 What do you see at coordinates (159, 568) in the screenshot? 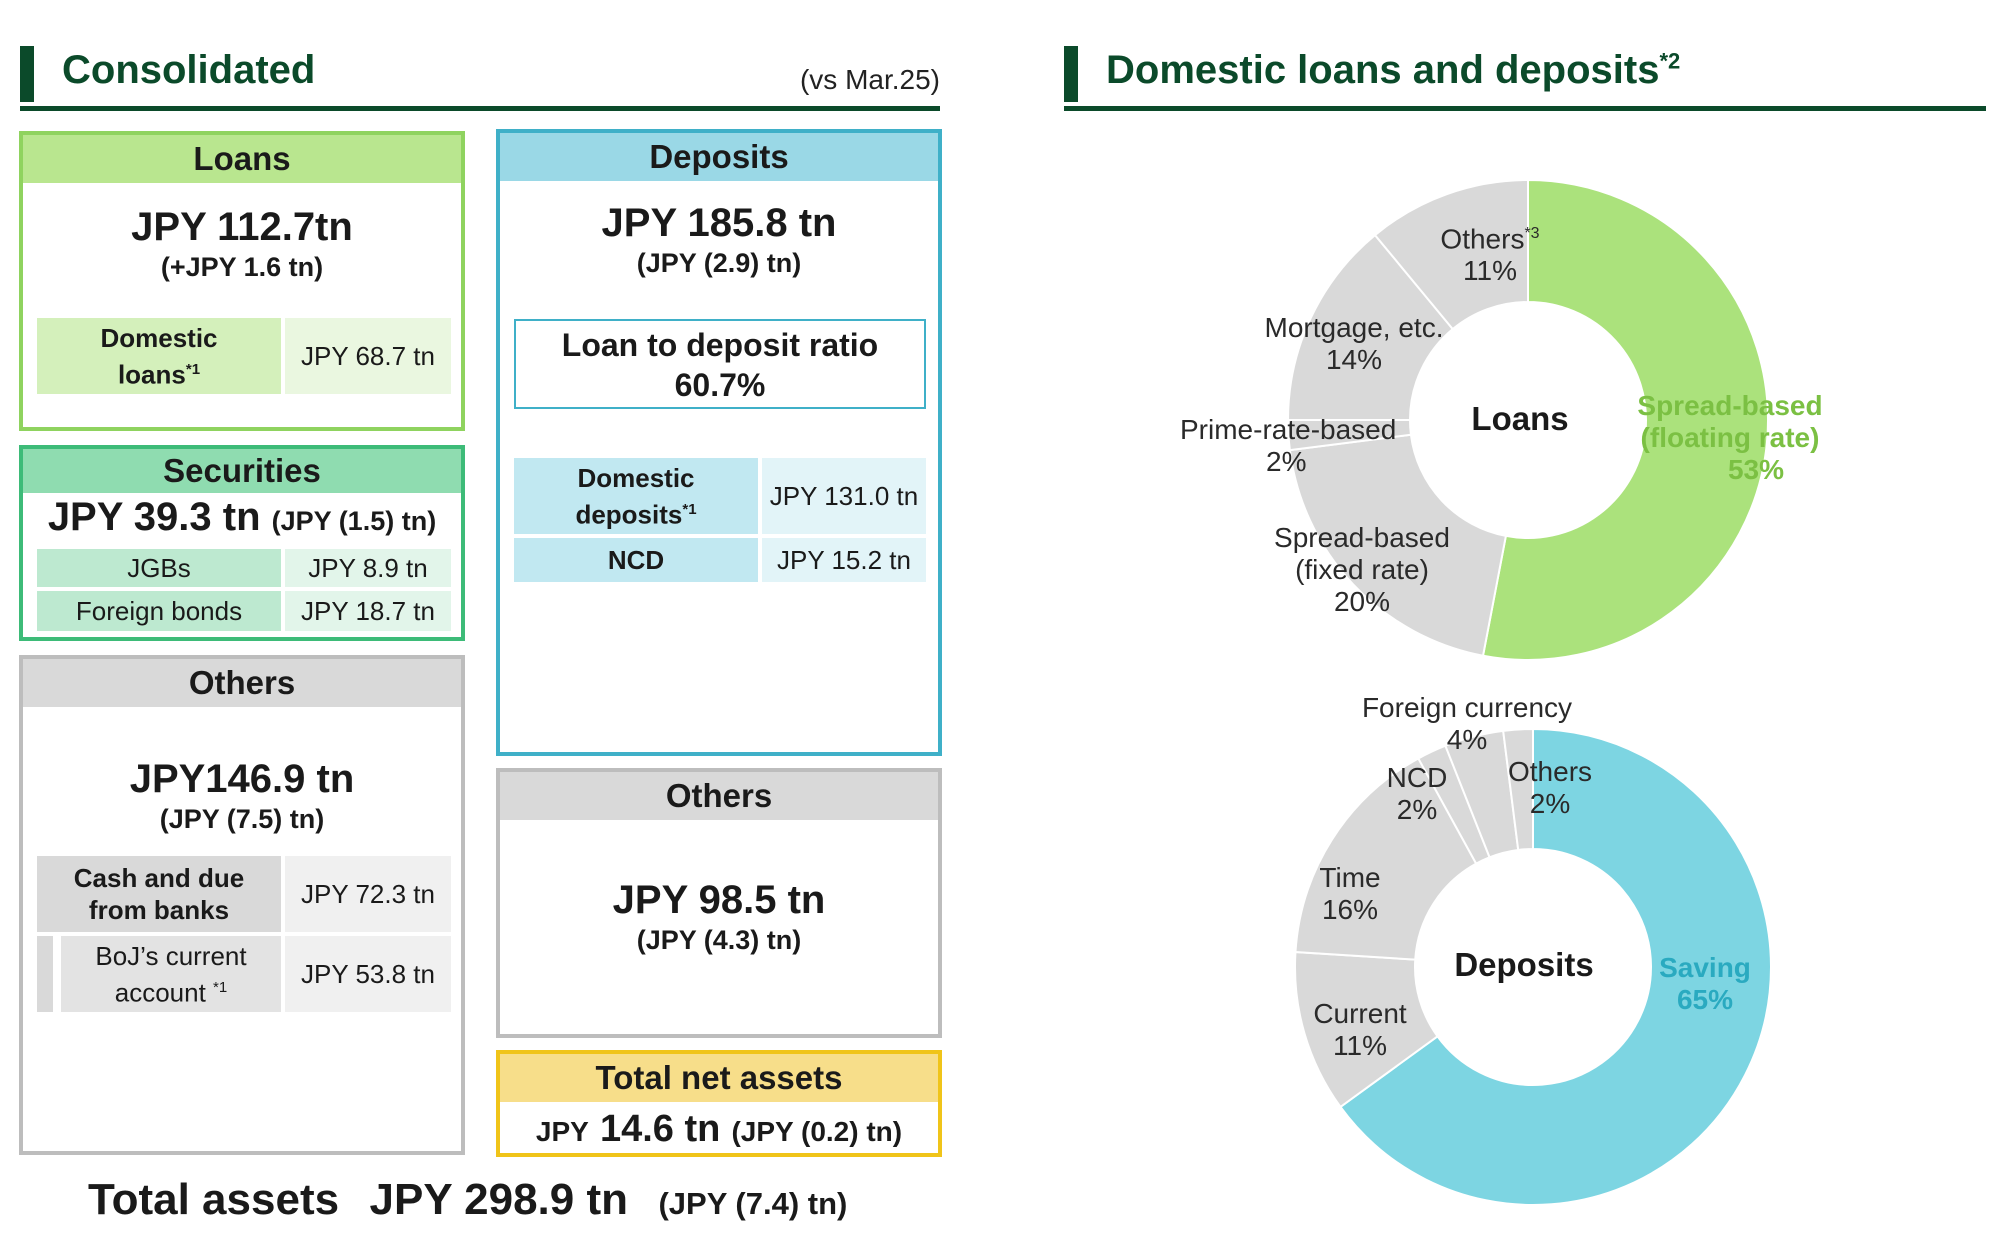
I see `jgbs-label: JGBs` at bounding box center [159, 568].